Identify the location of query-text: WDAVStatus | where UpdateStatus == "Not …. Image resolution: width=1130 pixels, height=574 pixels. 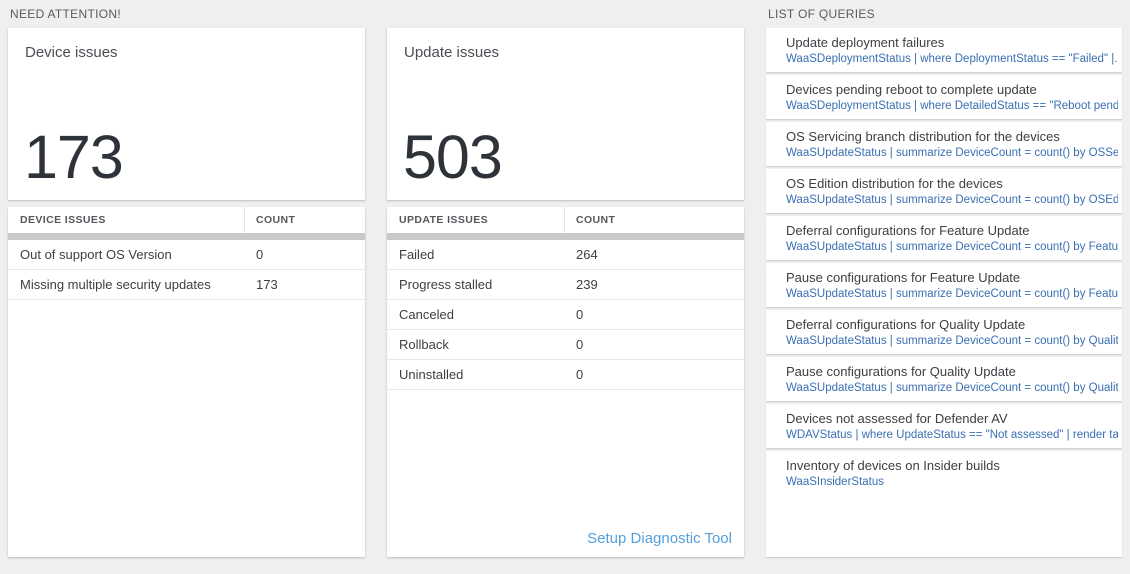
(952, 435).